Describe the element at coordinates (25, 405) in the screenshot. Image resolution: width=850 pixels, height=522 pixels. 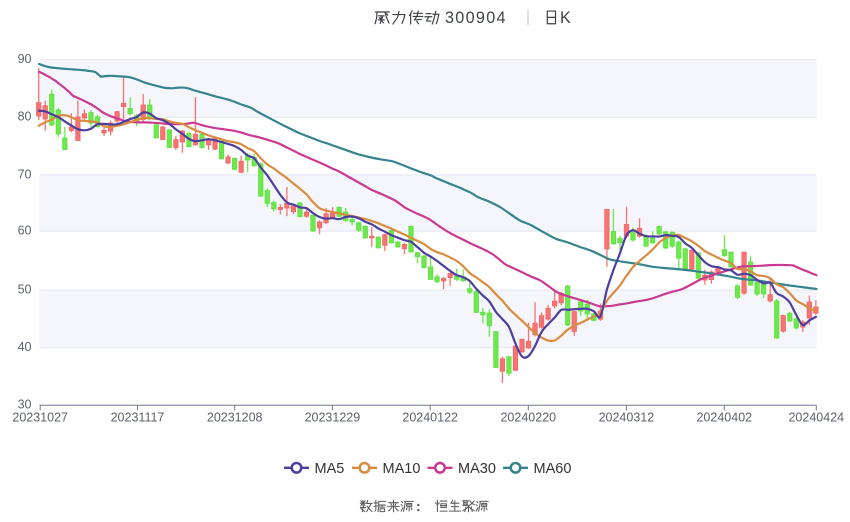
I see `svg-text: 30` at that location.